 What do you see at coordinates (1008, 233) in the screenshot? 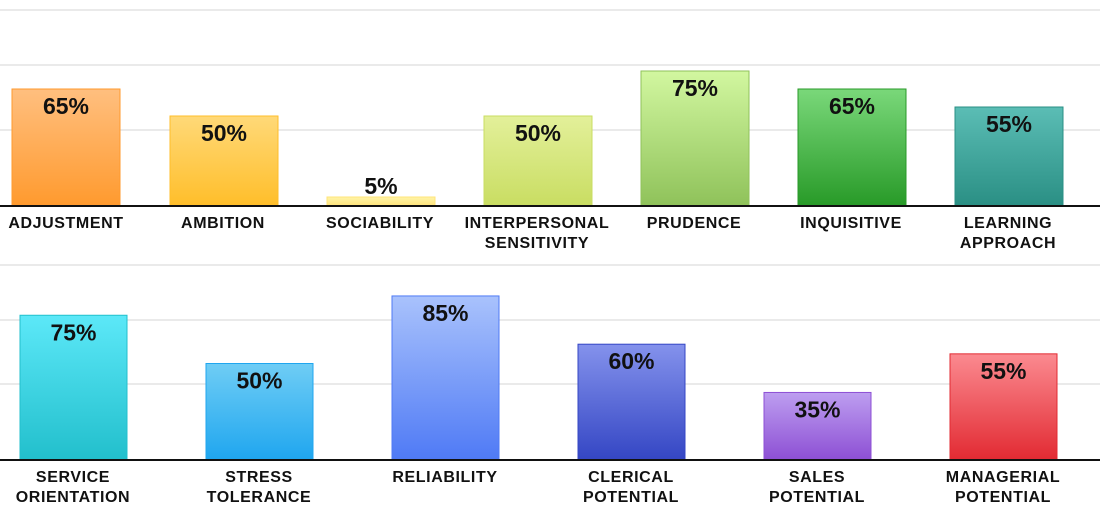
I see `category-label: LEARNING APPROACH` at bounding box center [1008, 233].